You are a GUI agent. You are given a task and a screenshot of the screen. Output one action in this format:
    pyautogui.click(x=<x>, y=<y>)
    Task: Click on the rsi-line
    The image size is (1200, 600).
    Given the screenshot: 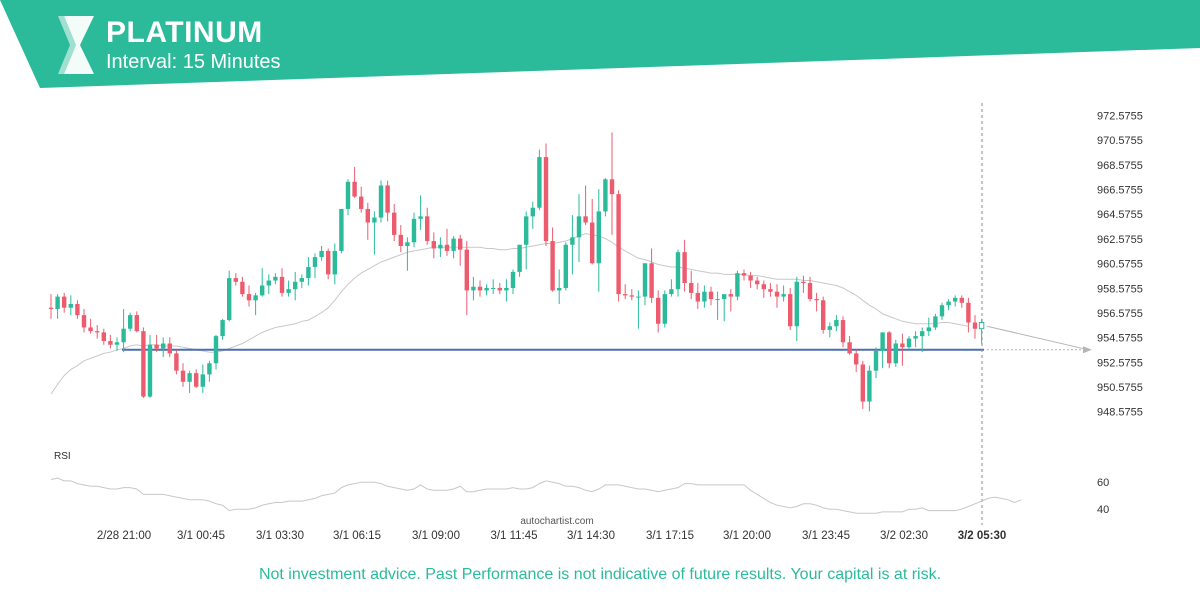 What is the action you would take?
    pyautogui.click(x=536, y=495)
    